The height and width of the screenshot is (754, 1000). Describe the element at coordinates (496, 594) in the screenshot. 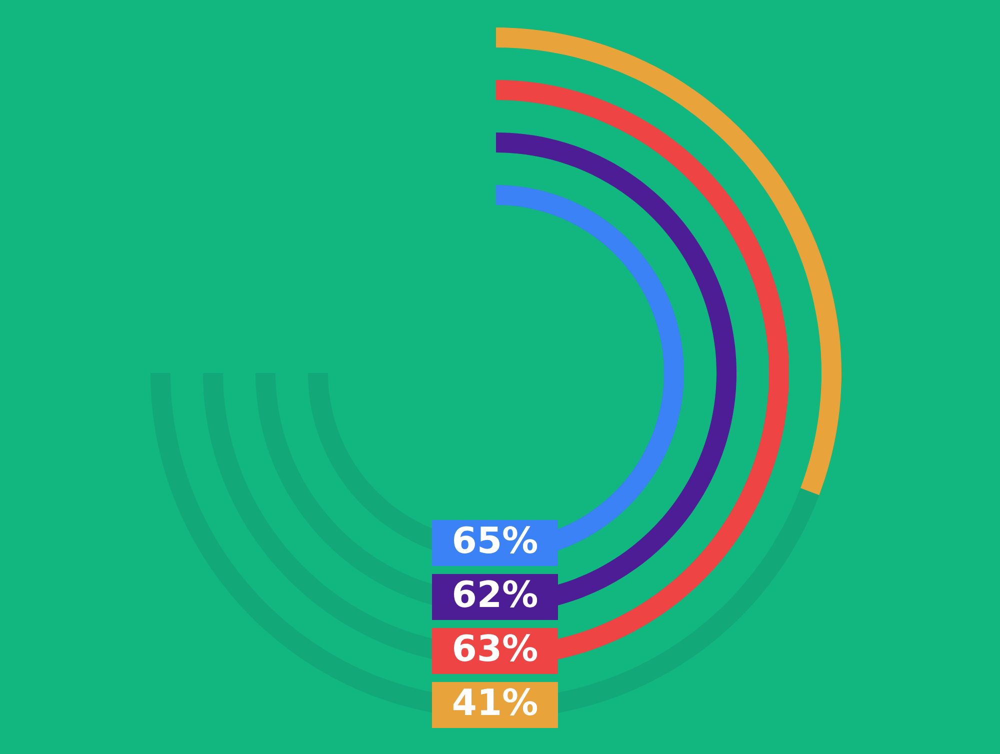

I see `data-label: 62%` at that location.